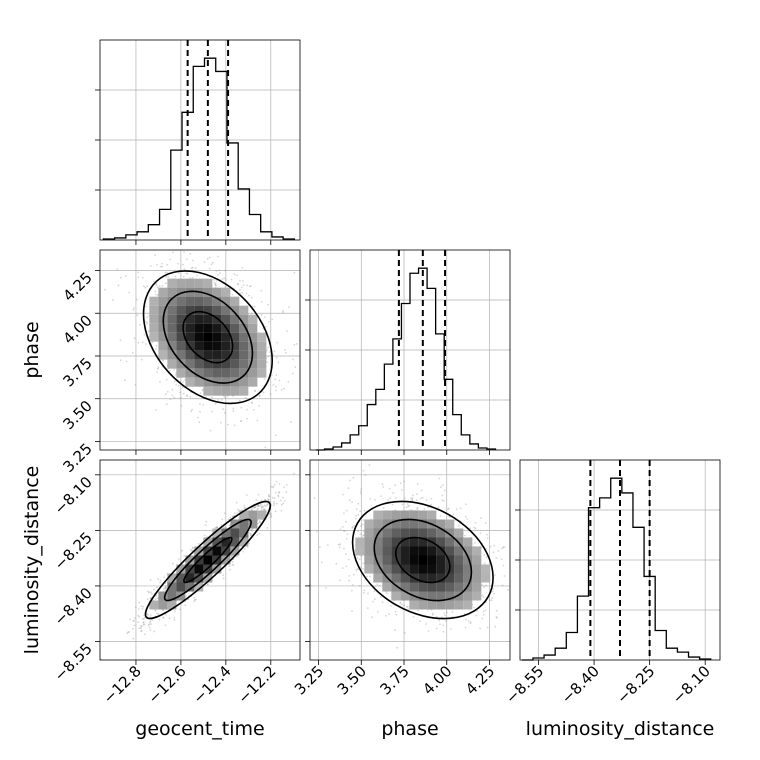 This screenshot has height=760, width=760. Describe the element at coordinates (405, 578) in the screenshot. I see `density-phase-vs-luminosity-distance: 3.25 3.50 3.75 4.00 4.25` at that location.